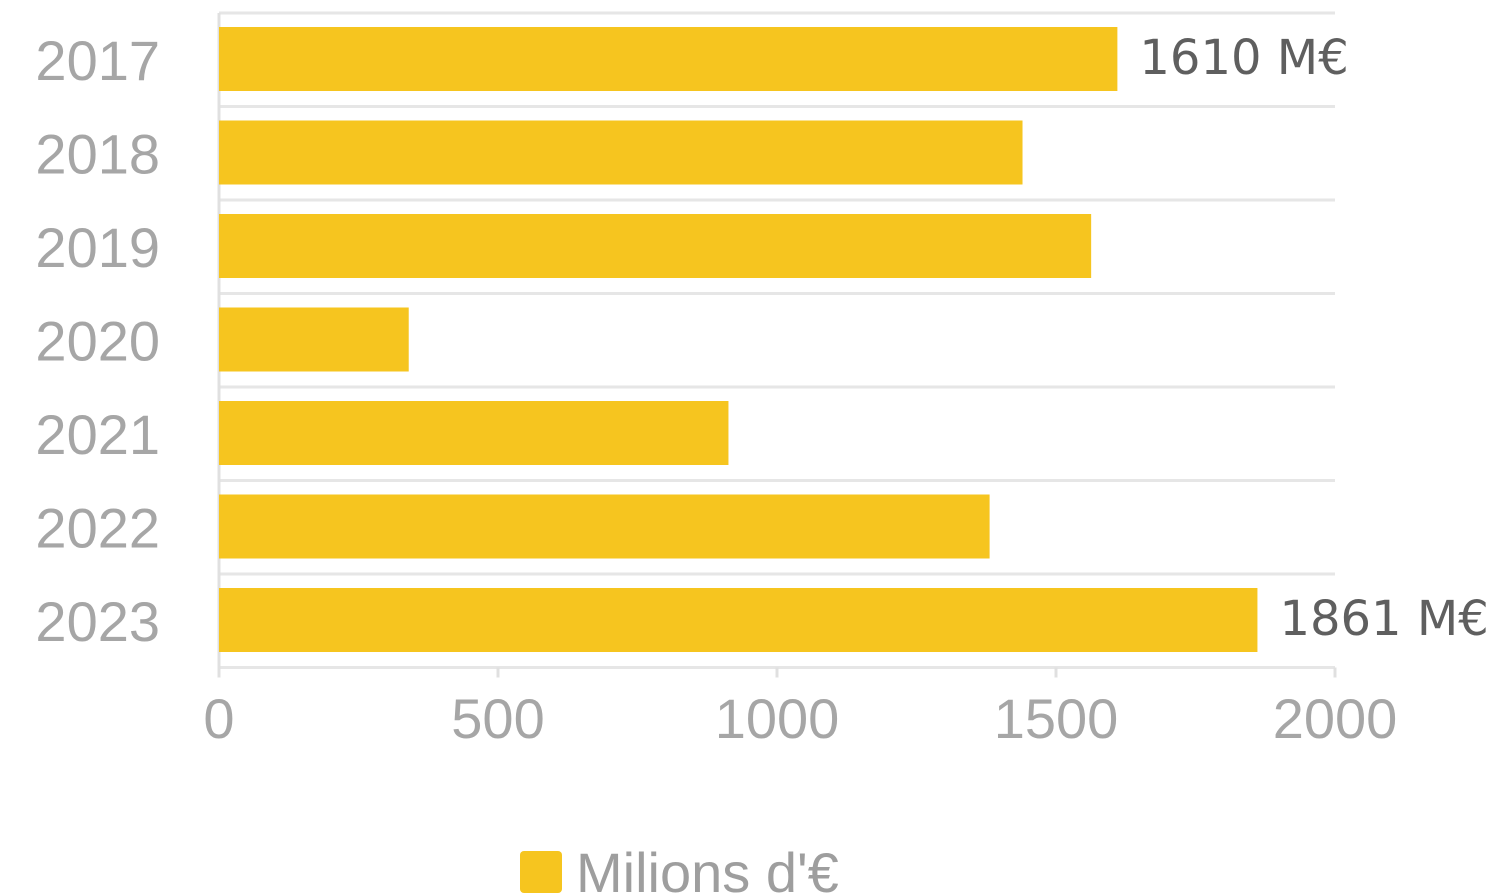  Describe the element at coordinates (1335, 718) in the screenshot. I see `x-tick-label-2000: 2000` at that location.